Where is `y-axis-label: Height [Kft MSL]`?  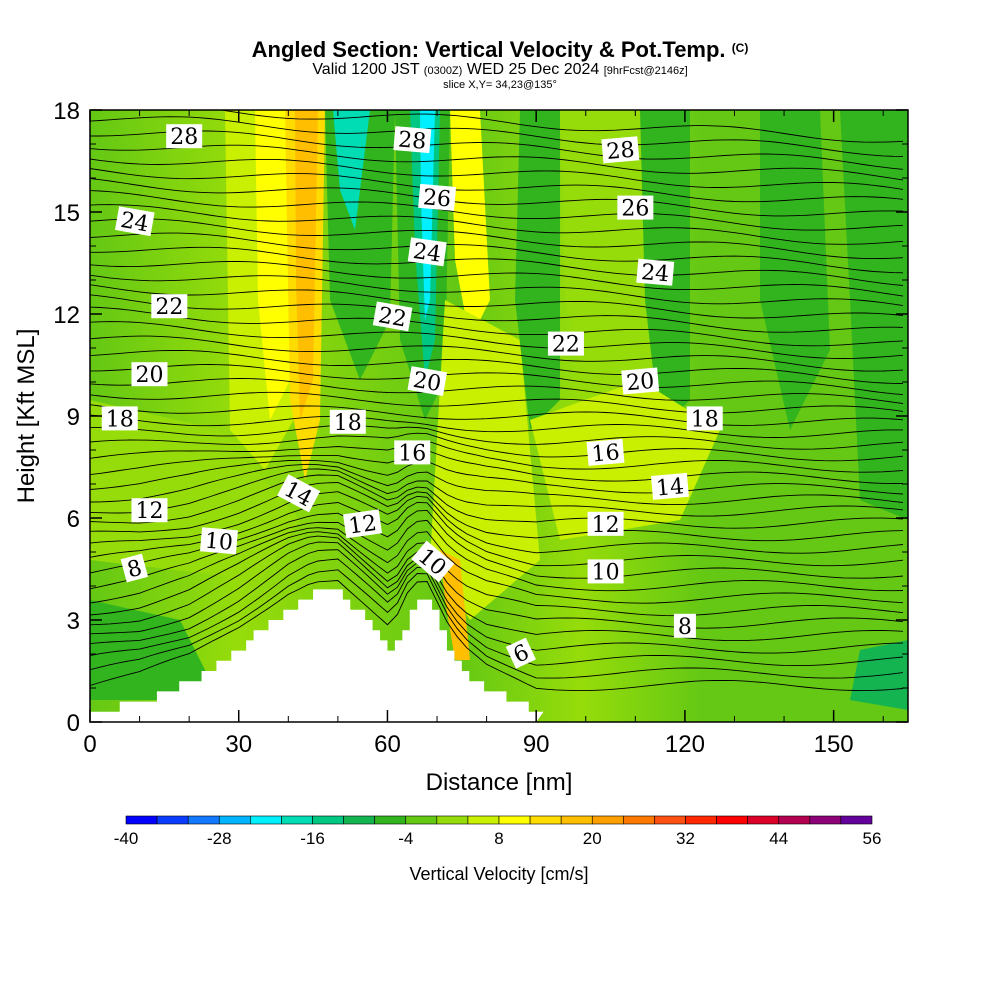 y-axis-label: Height [Kft MSL] is located at coordinates (26, 416).